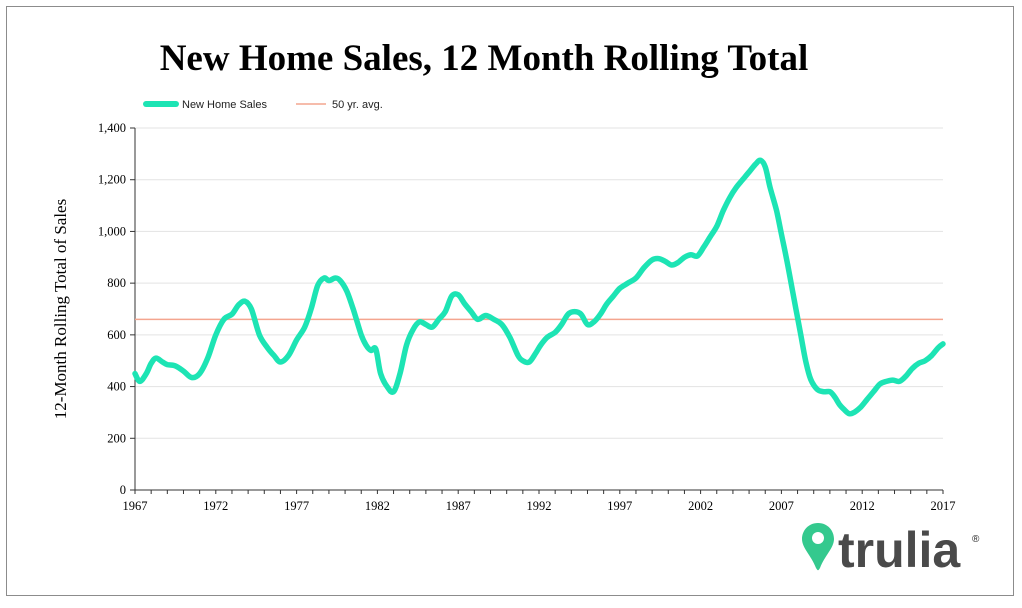 This screenshot has height=608, width=1022. Describe the element at coordinates (224, 105) in the screenshot. I see `legend-label-new-home-sales: New Home Sales` at that location.